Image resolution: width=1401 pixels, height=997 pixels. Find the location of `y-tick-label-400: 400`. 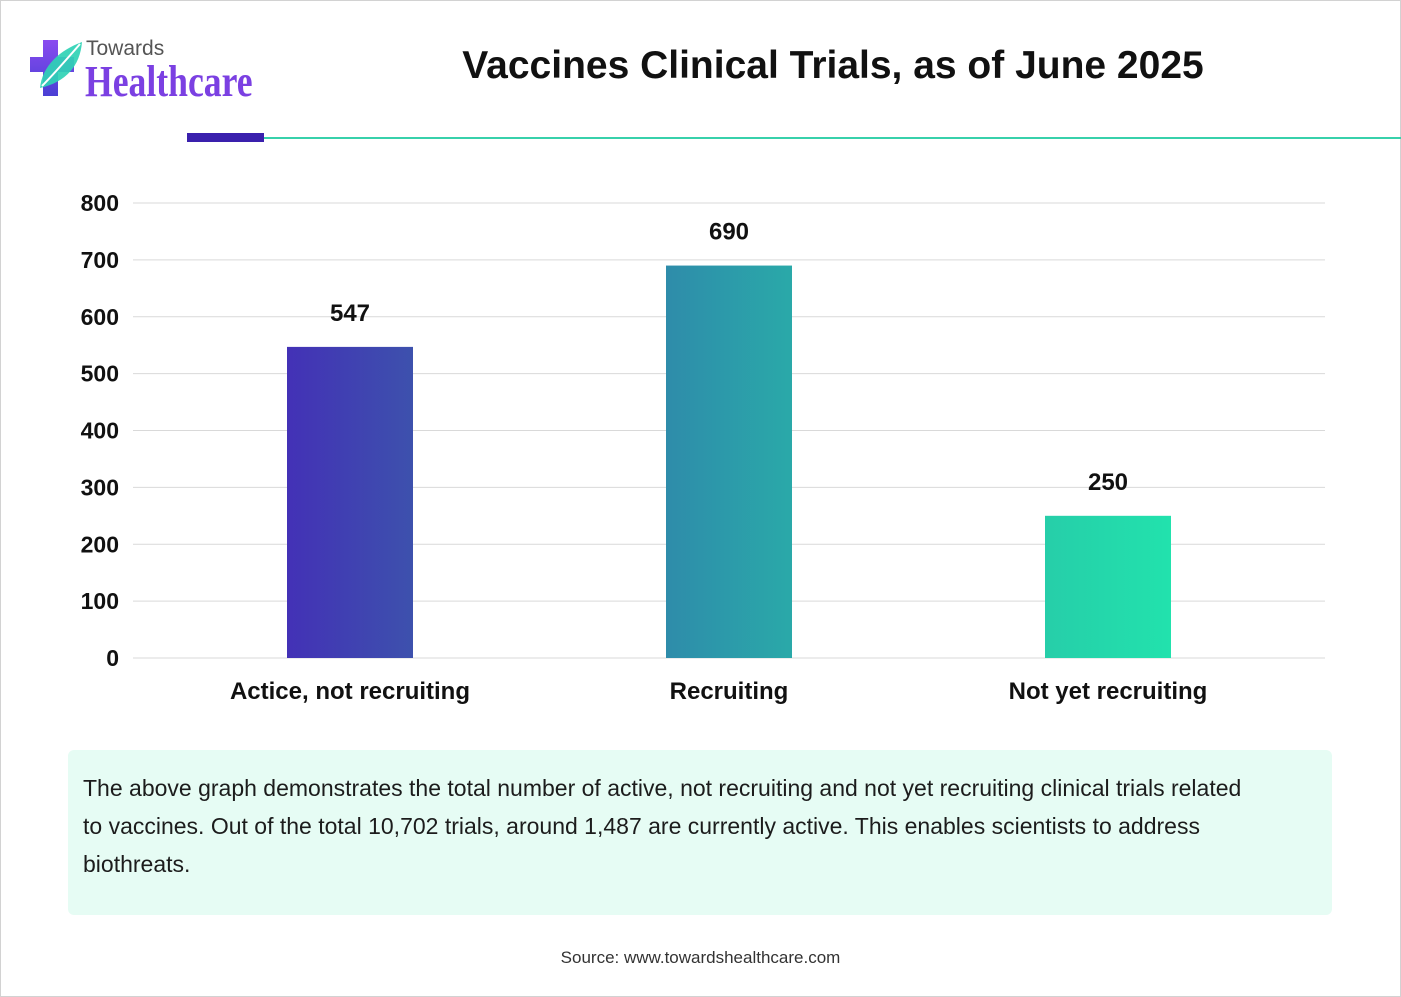

y-tick-label-400: 400 is located at coordinates (100, 431).